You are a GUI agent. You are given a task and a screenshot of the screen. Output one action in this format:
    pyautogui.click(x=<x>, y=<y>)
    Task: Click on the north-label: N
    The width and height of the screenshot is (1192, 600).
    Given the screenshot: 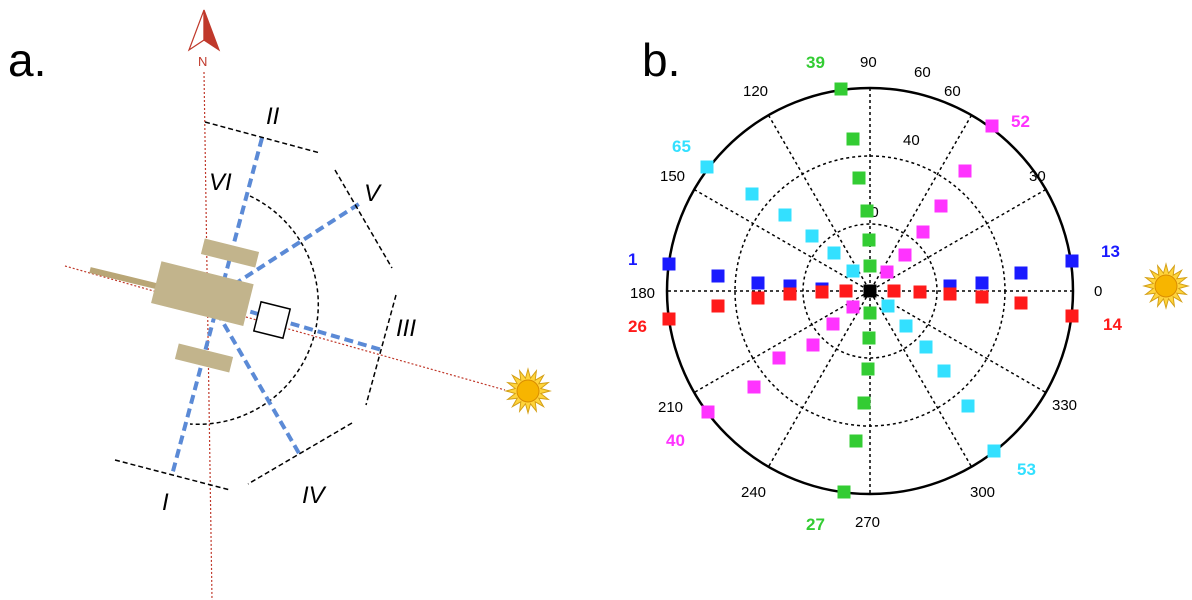 What is the action you would take?
    pyautogui.click(x=202, y=61)
    